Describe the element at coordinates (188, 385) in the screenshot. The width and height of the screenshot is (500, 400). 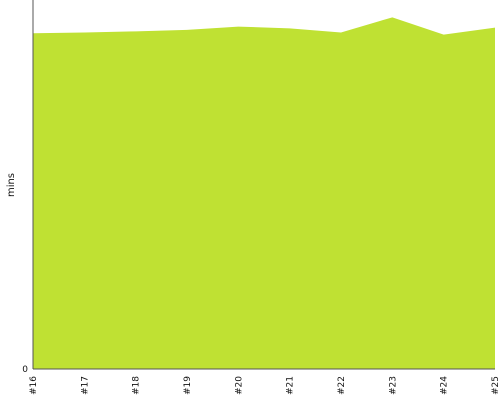
I see `x-tick-label-19: #19` at that location.